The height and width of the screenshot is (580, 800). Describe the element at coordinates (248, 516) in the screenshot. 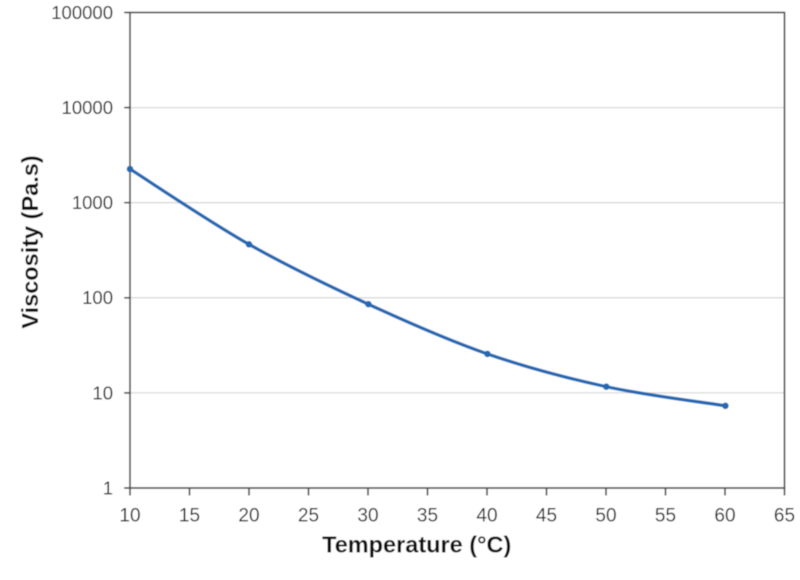

I see `svg-text: 20` at that location.